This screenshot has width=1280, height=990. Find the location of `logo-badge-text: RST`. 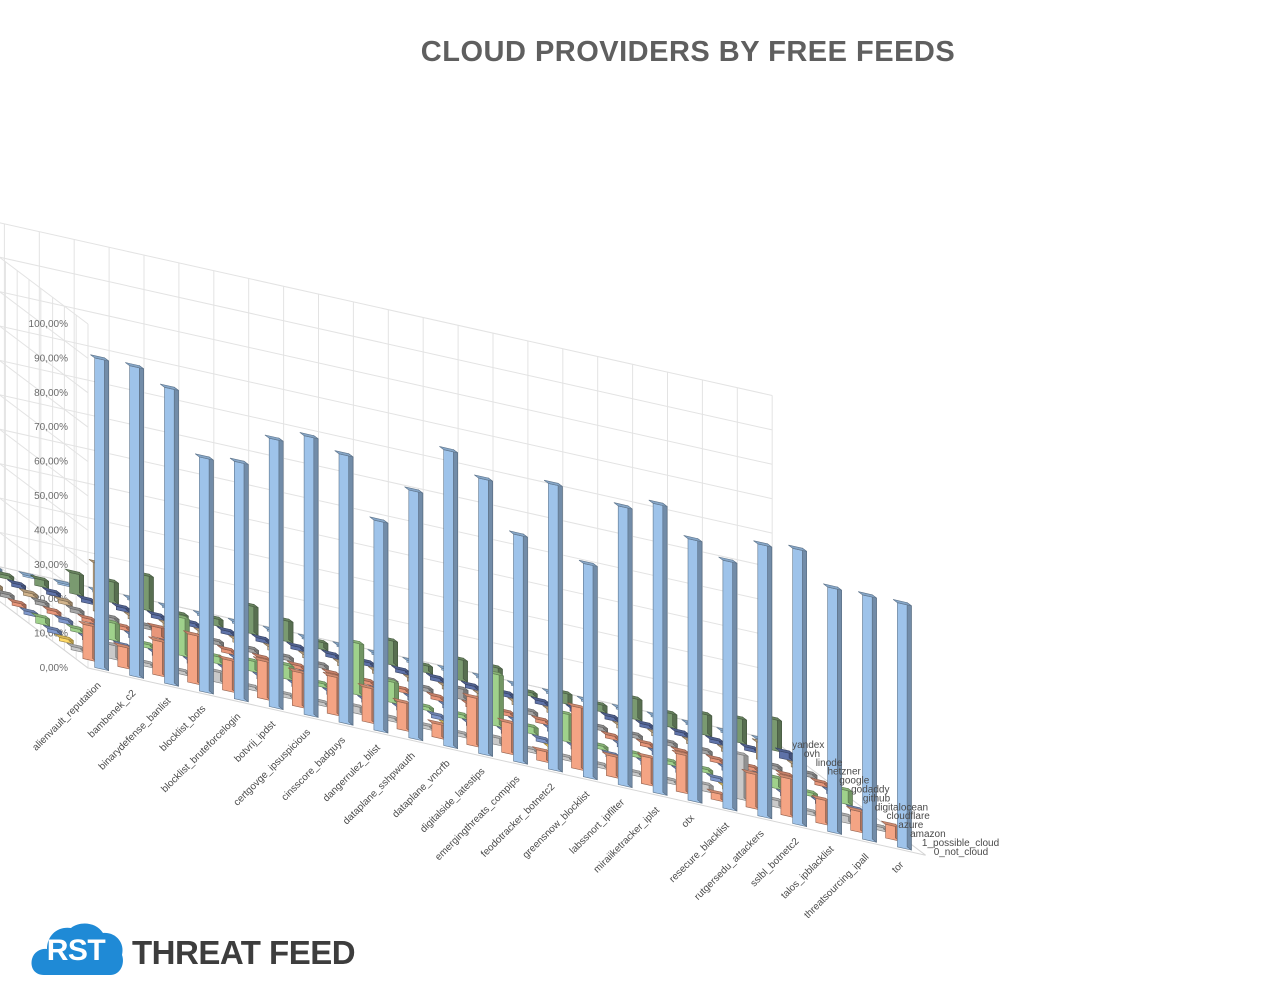

logo-badge-text: RST is located at coordinates (76, 950).